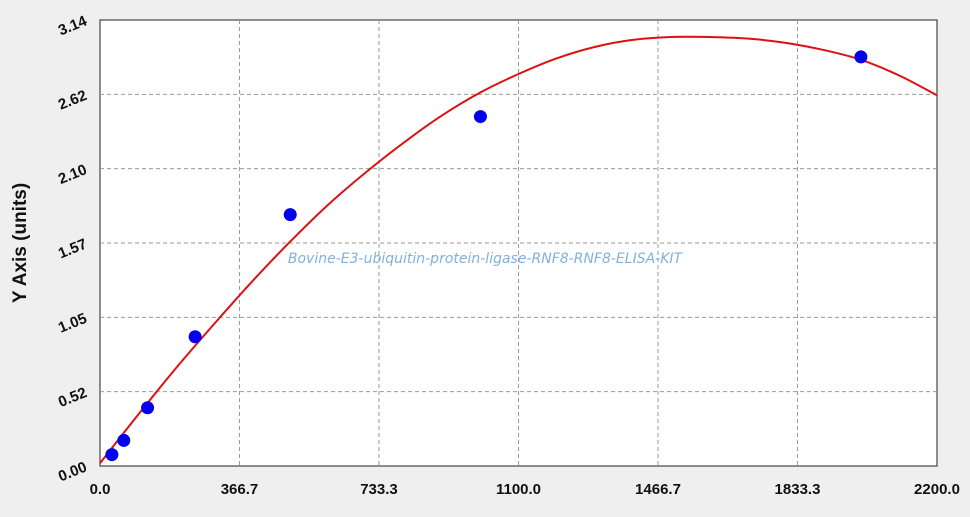 Image resolution: width=970 pixels, height=517 pixels. What do you see at coordinates (73, 25) in the screenshot?
I see `y-tick-label: 3.14` at bounding box center [73, 25].